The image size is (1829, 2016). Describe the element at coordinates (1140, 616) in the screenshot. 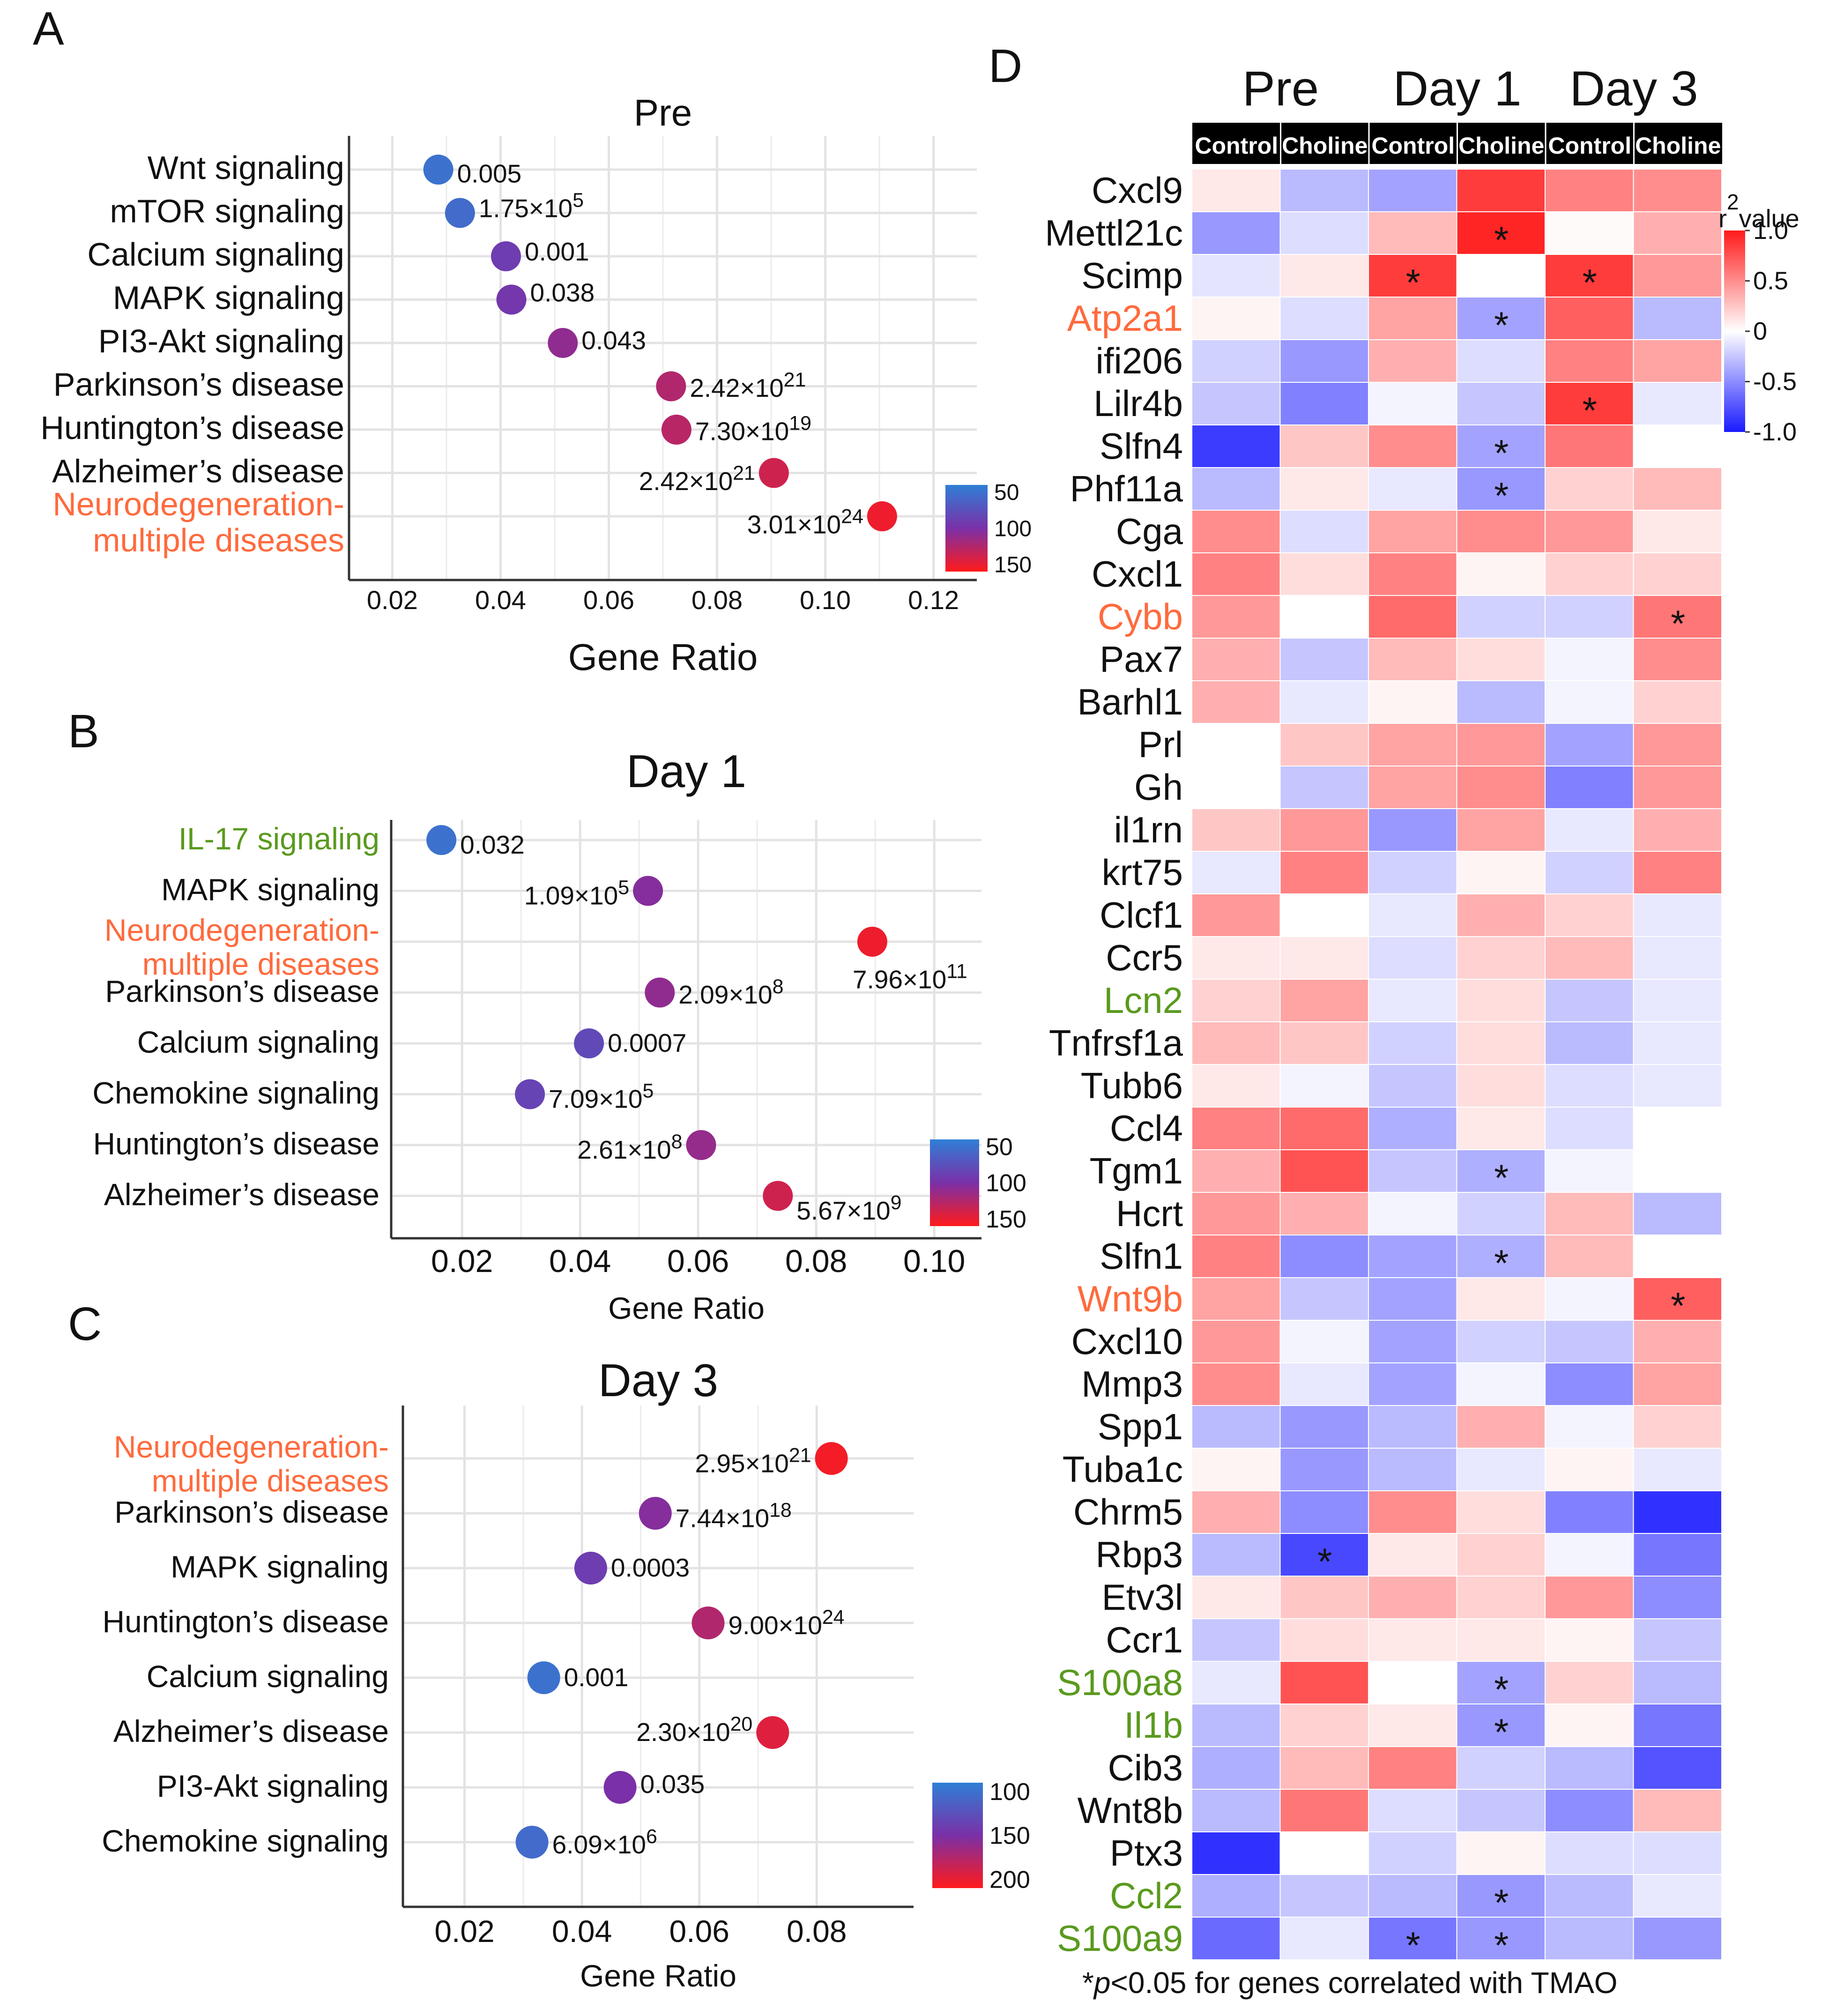

I see `gene-label: Cybb` at that location.